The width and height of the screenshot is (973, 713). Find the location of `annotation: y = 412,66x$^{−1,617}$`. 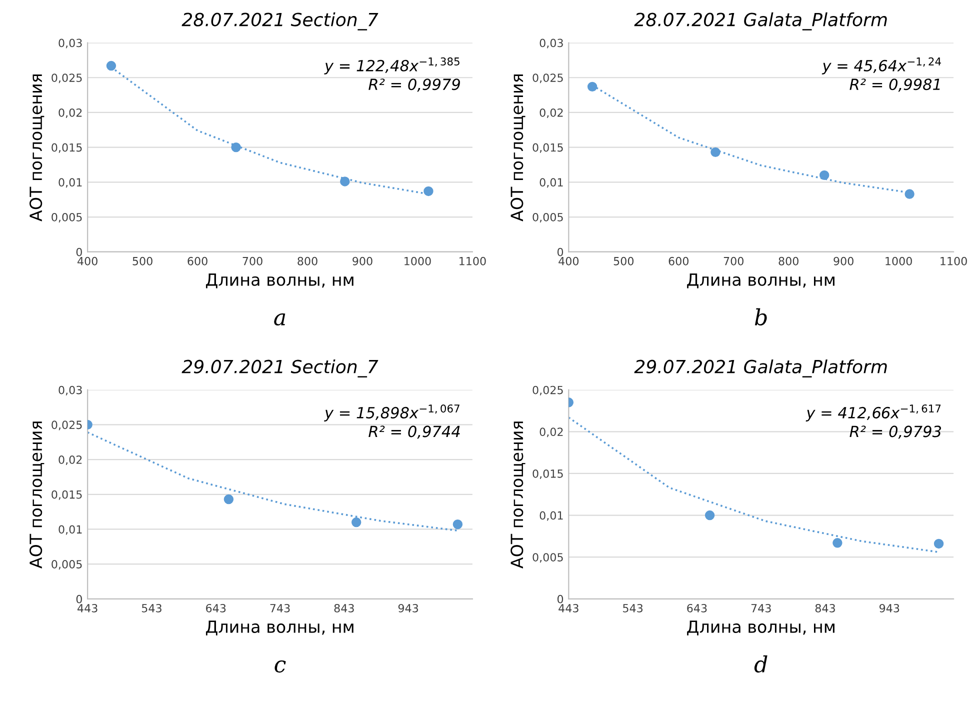

annotation: y = 412,66x$^{−1,617}$ is located at coordinates (873, 413).